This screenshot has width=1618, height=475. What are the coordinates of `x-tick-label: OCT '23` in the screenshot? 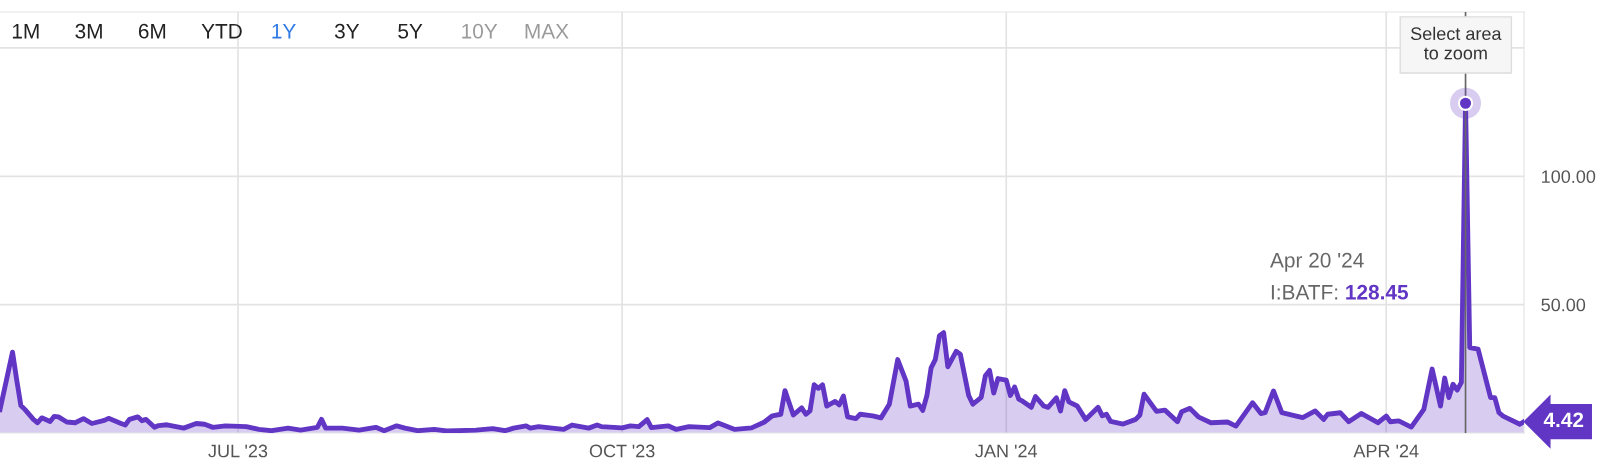 It's located at (622, 451).